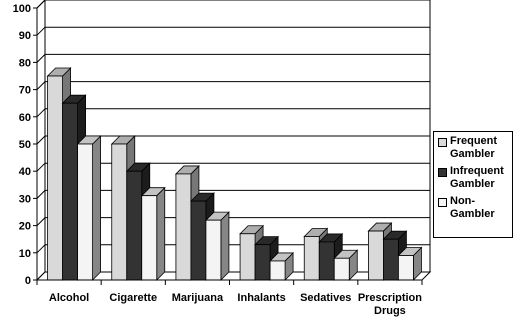 Image resolution: width=519 pixels, height=320 pixels. I want to click on bar-non--gambler-0, so click(89, 208).